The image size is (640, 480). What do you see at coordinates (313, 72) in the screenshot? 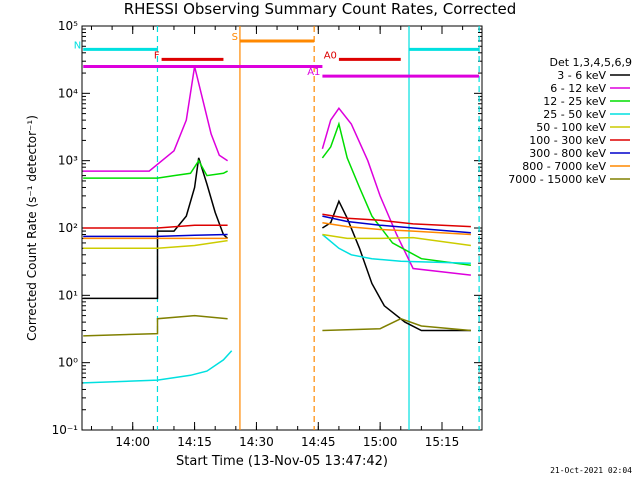
I see `state-bar-label: A1` at bounding box center [313, 72].